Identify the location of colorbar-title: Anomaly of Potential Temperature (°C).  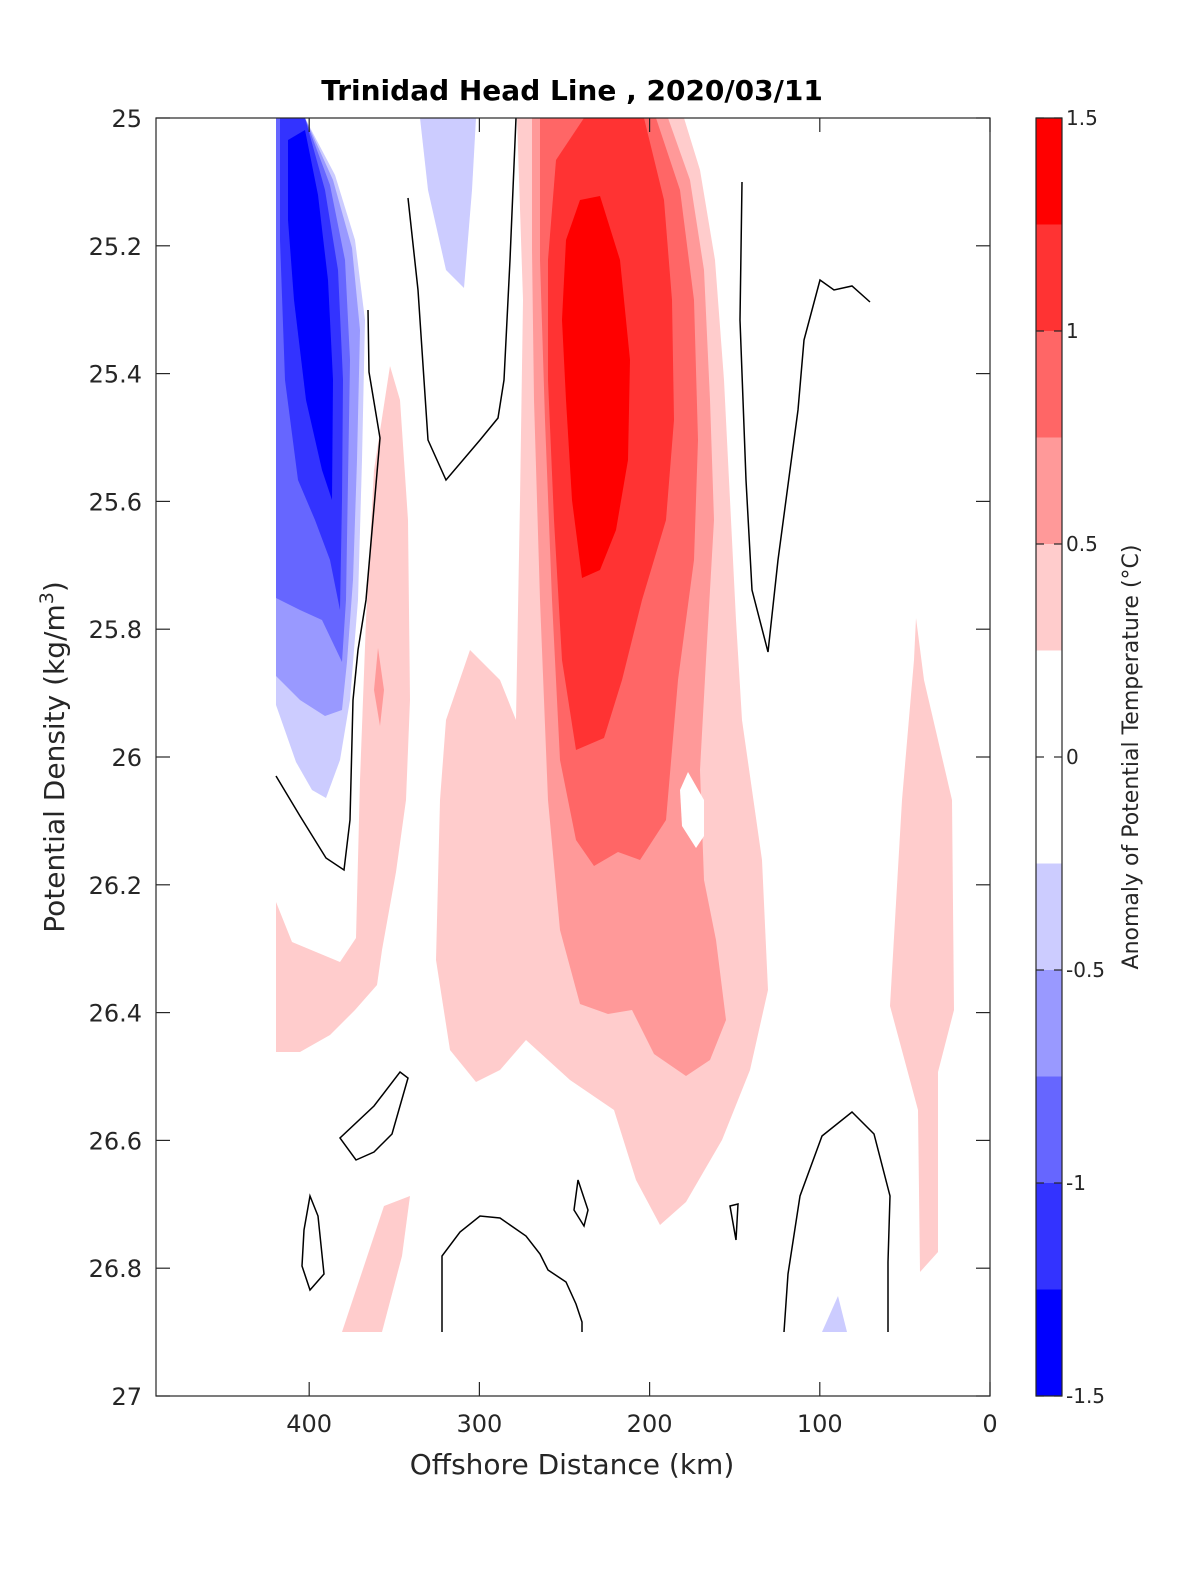
(1131, 757).